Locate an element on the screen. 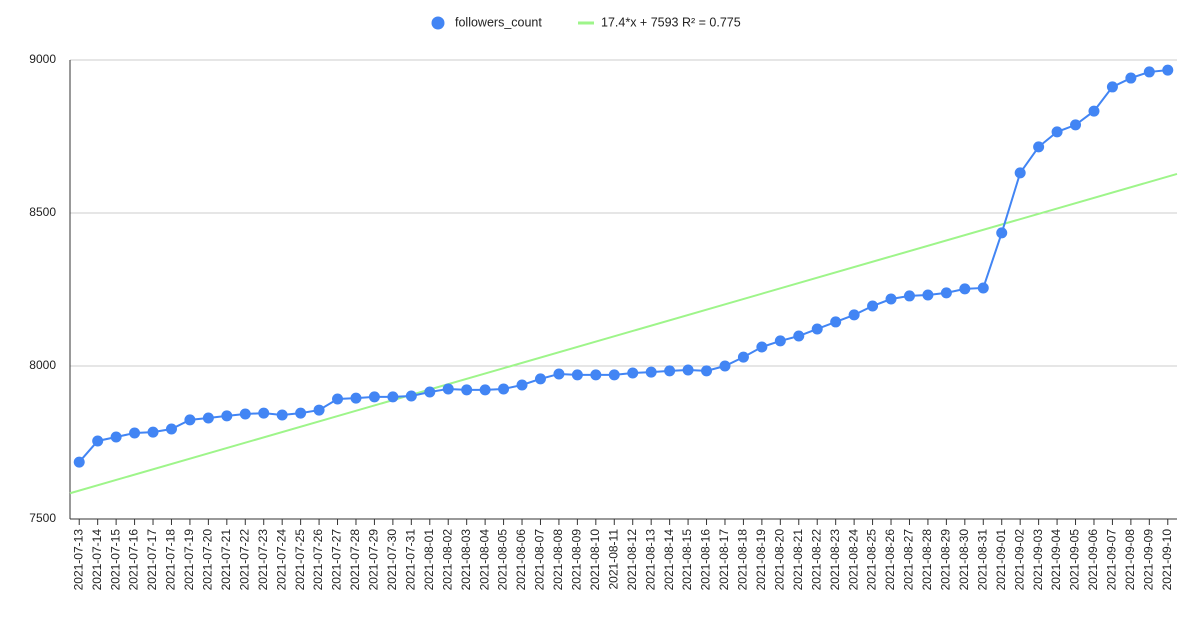  x-tick-label: 2021-08-13 is located at coordinates (650, 560).